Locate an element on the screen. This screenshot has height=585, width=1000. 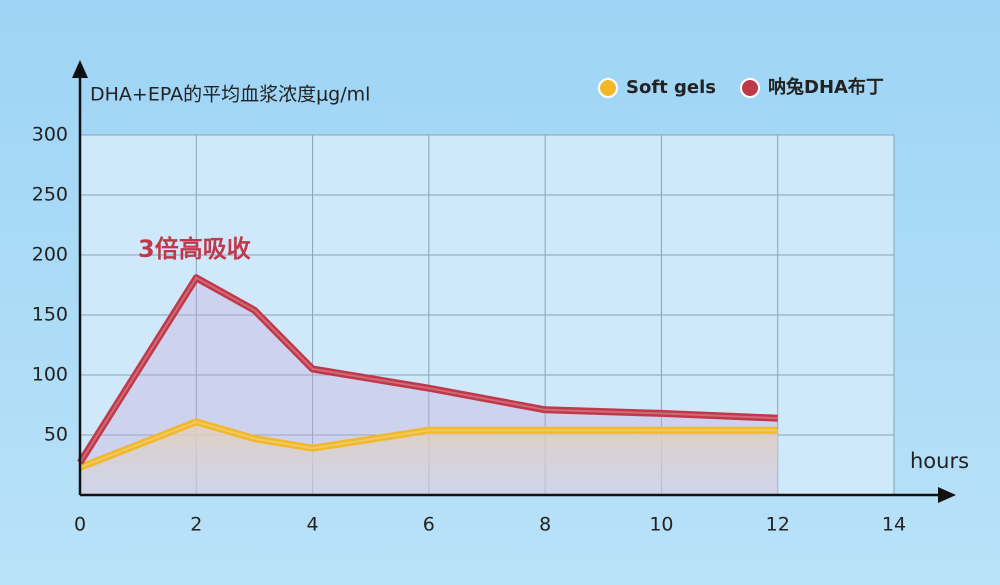
y-tick-label: 300 is located at coordinates (50, 135).